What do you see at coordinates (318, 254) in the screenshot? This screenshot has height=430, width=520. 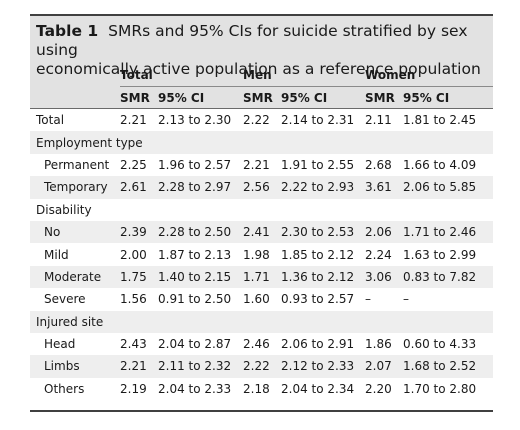 I see `cell-ci-men: 1.85 to 2.12` at bounding box center [318, 254].